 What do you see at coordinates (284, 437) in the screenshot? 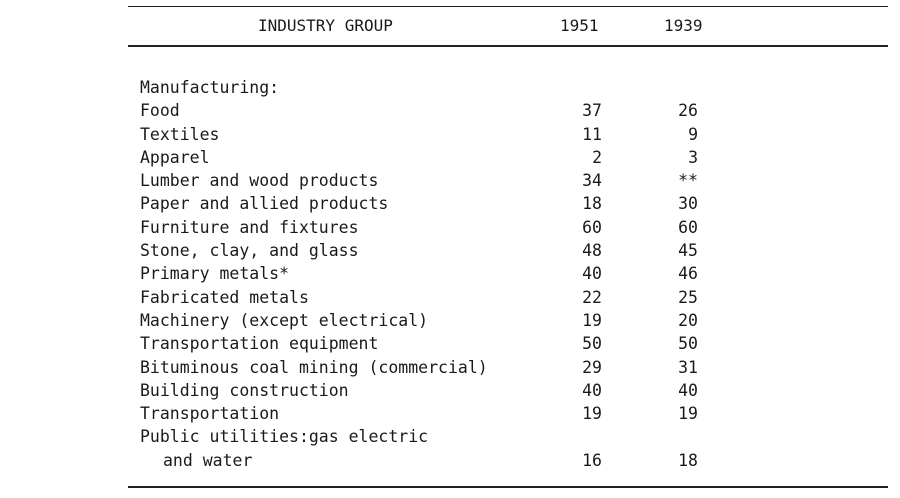
I see `industry-label: Public utilities:gas electric` at bounding box center [284, 437].